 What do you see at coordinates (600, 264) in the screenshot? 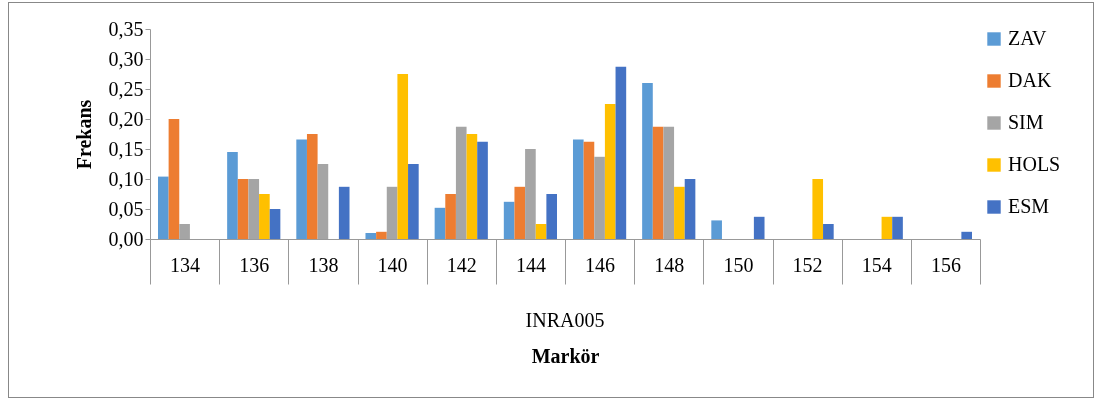
I see `x-tick-label: 146` at bounding box center [600, 264].